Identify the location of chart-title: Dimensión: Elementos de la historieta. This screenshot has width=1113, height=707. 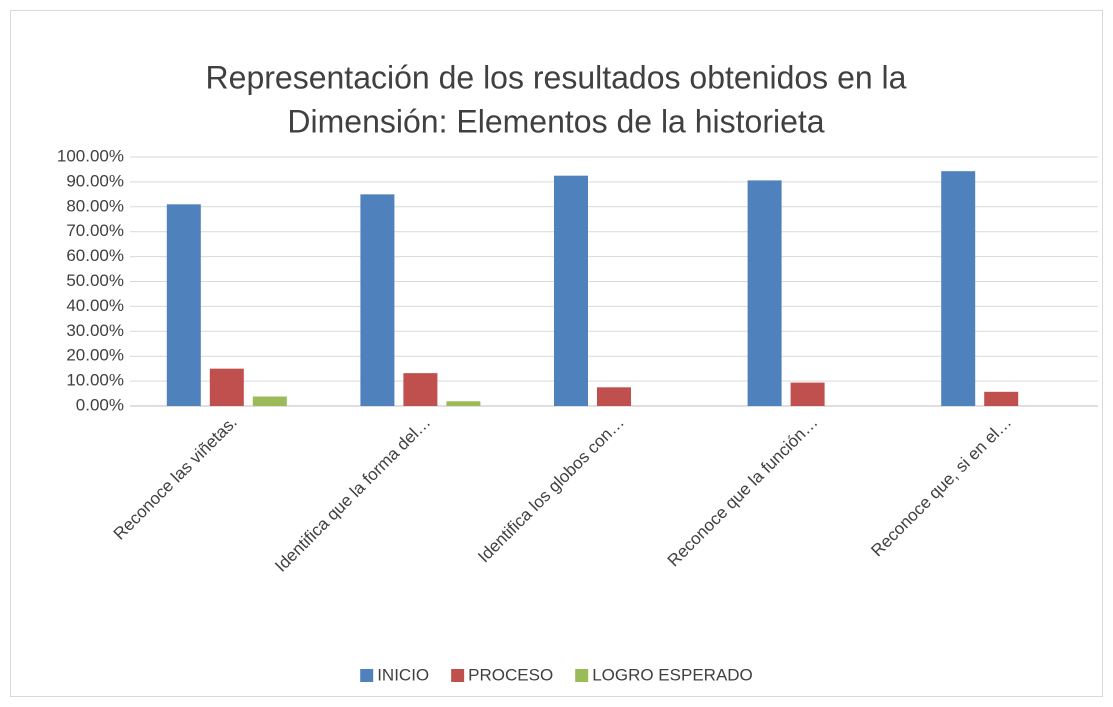
(555, 121).